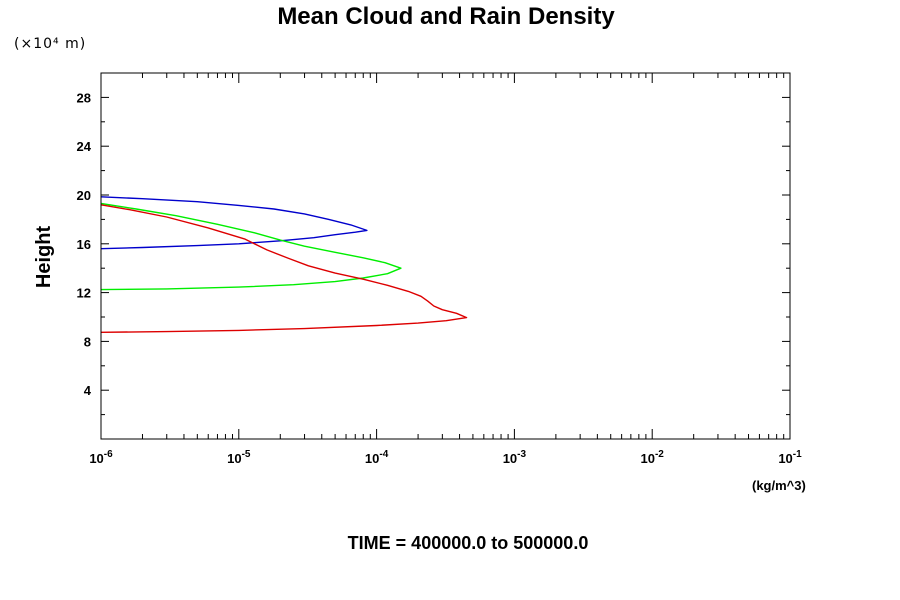  Describe the element at coordinates (790, 457) in the screenshot. I see `x-tick-label: 10⁻¹` at that location.